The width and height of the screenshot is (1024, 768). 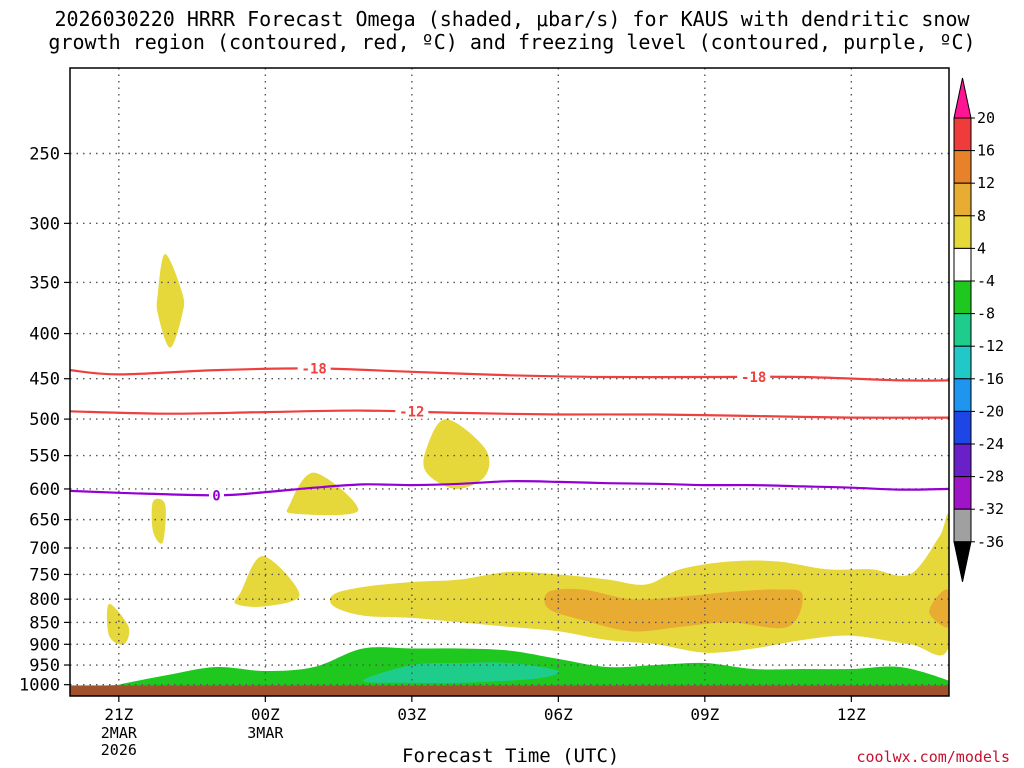 I want to click on y-tick-label-500: 500, so click(x=44, y=420).